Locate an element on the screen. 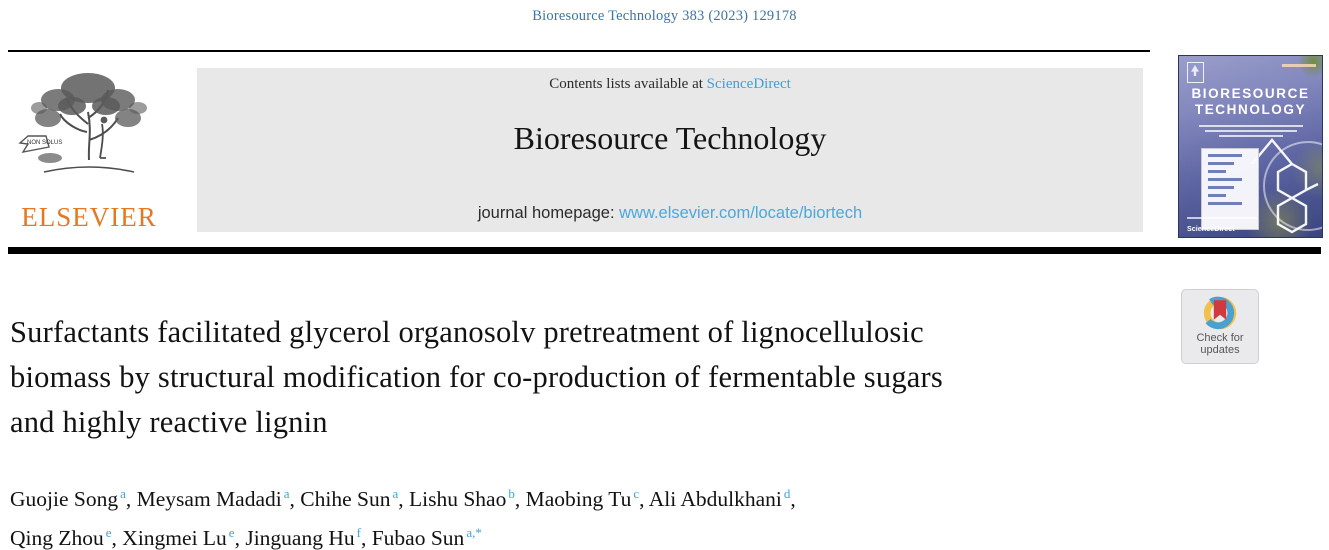  non-solus-banner-text: NON SOLUS is located at coordinates (44, 143).